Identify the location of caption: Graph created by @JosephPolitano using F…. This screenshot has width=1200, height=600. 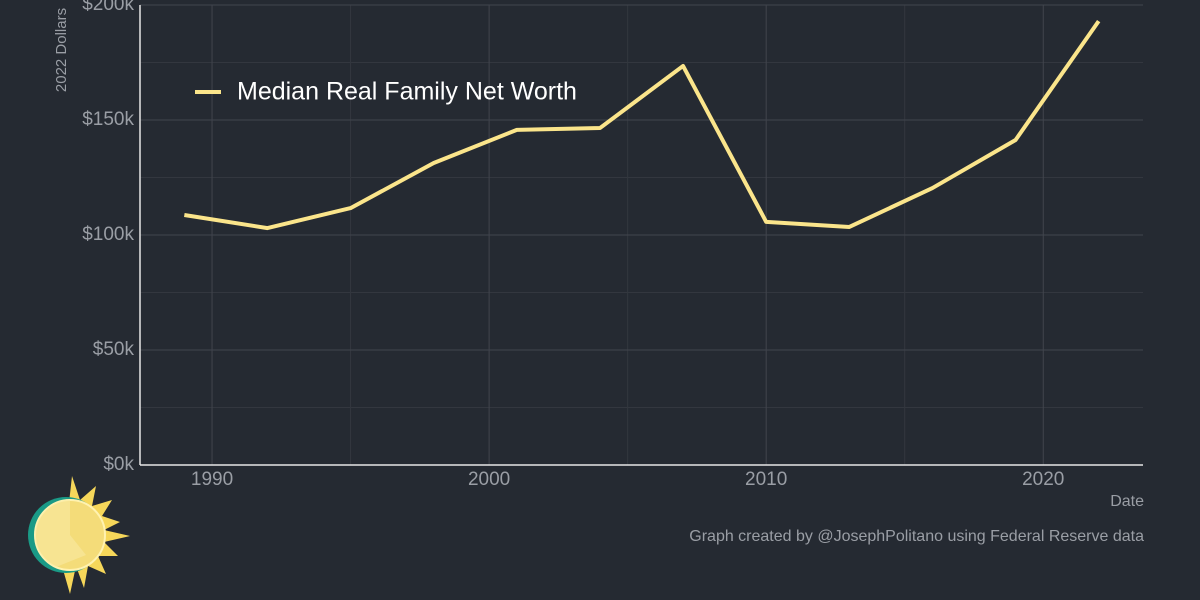
(916, 536).